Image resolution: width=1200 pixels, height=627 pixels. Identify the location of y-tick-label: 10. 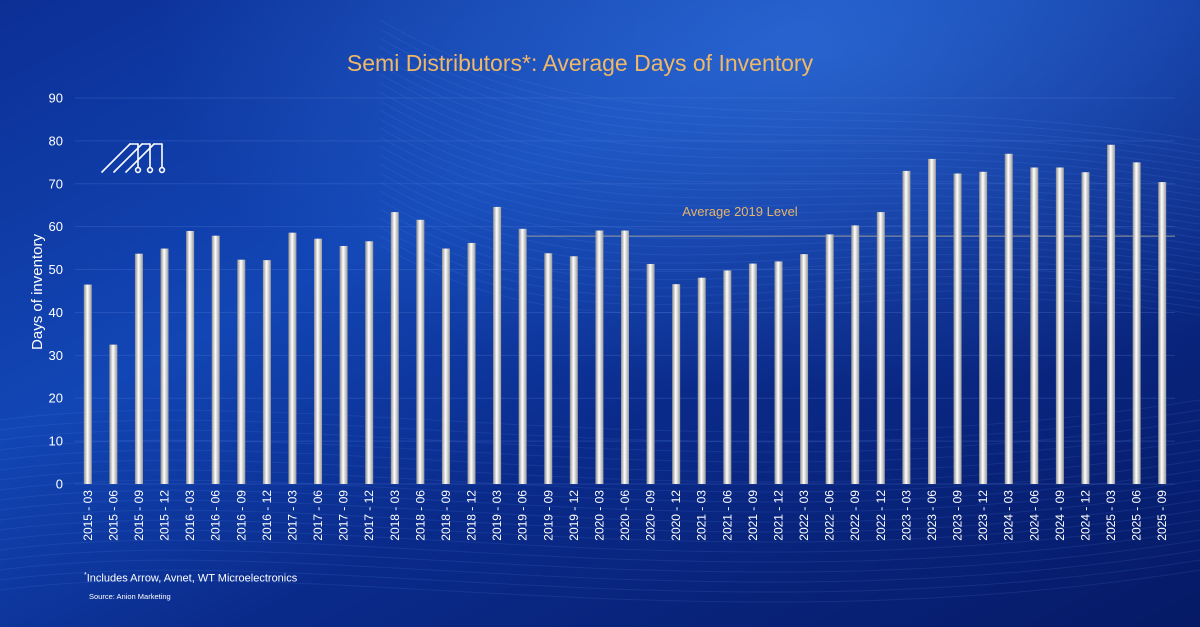
(56, 441).